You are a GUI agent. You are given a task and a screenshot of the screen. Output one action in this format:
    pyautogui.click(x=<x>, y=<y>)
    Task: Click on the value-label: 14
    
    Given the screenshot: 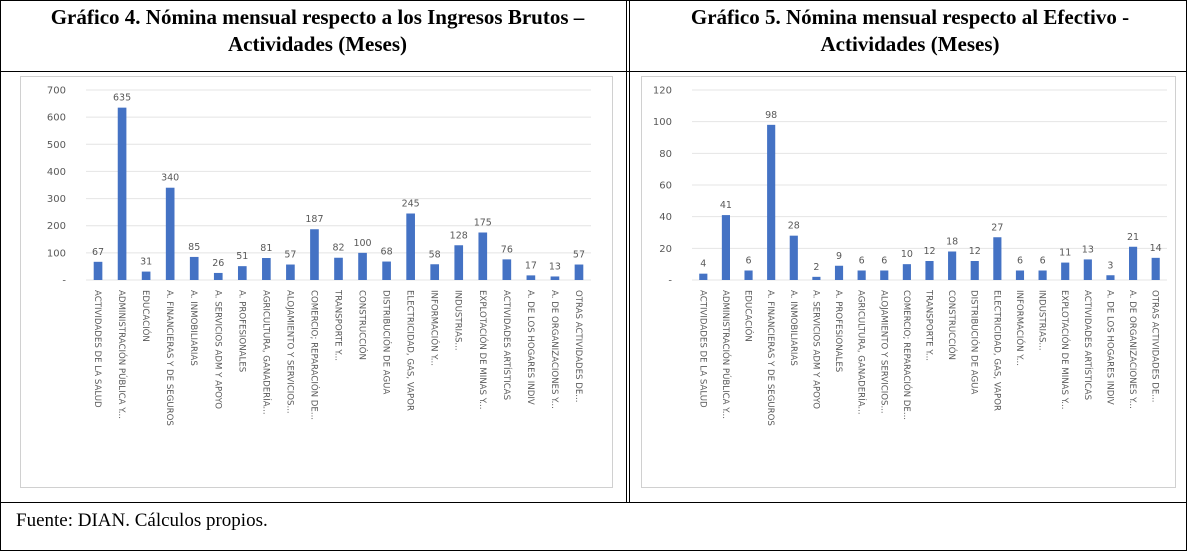 What is the action you would take?
    pyautogui.click(x=1156, y=248)
    